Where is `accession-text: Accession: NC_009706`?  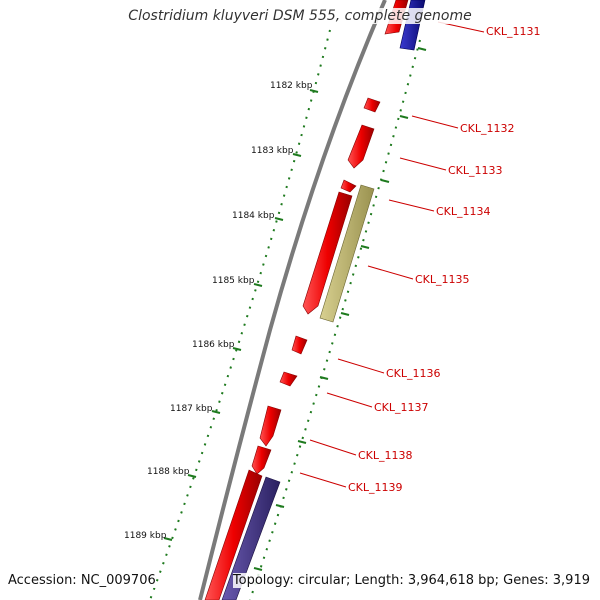 accession-text: Accession: NC_009706 is located at coordinates (82, 580).